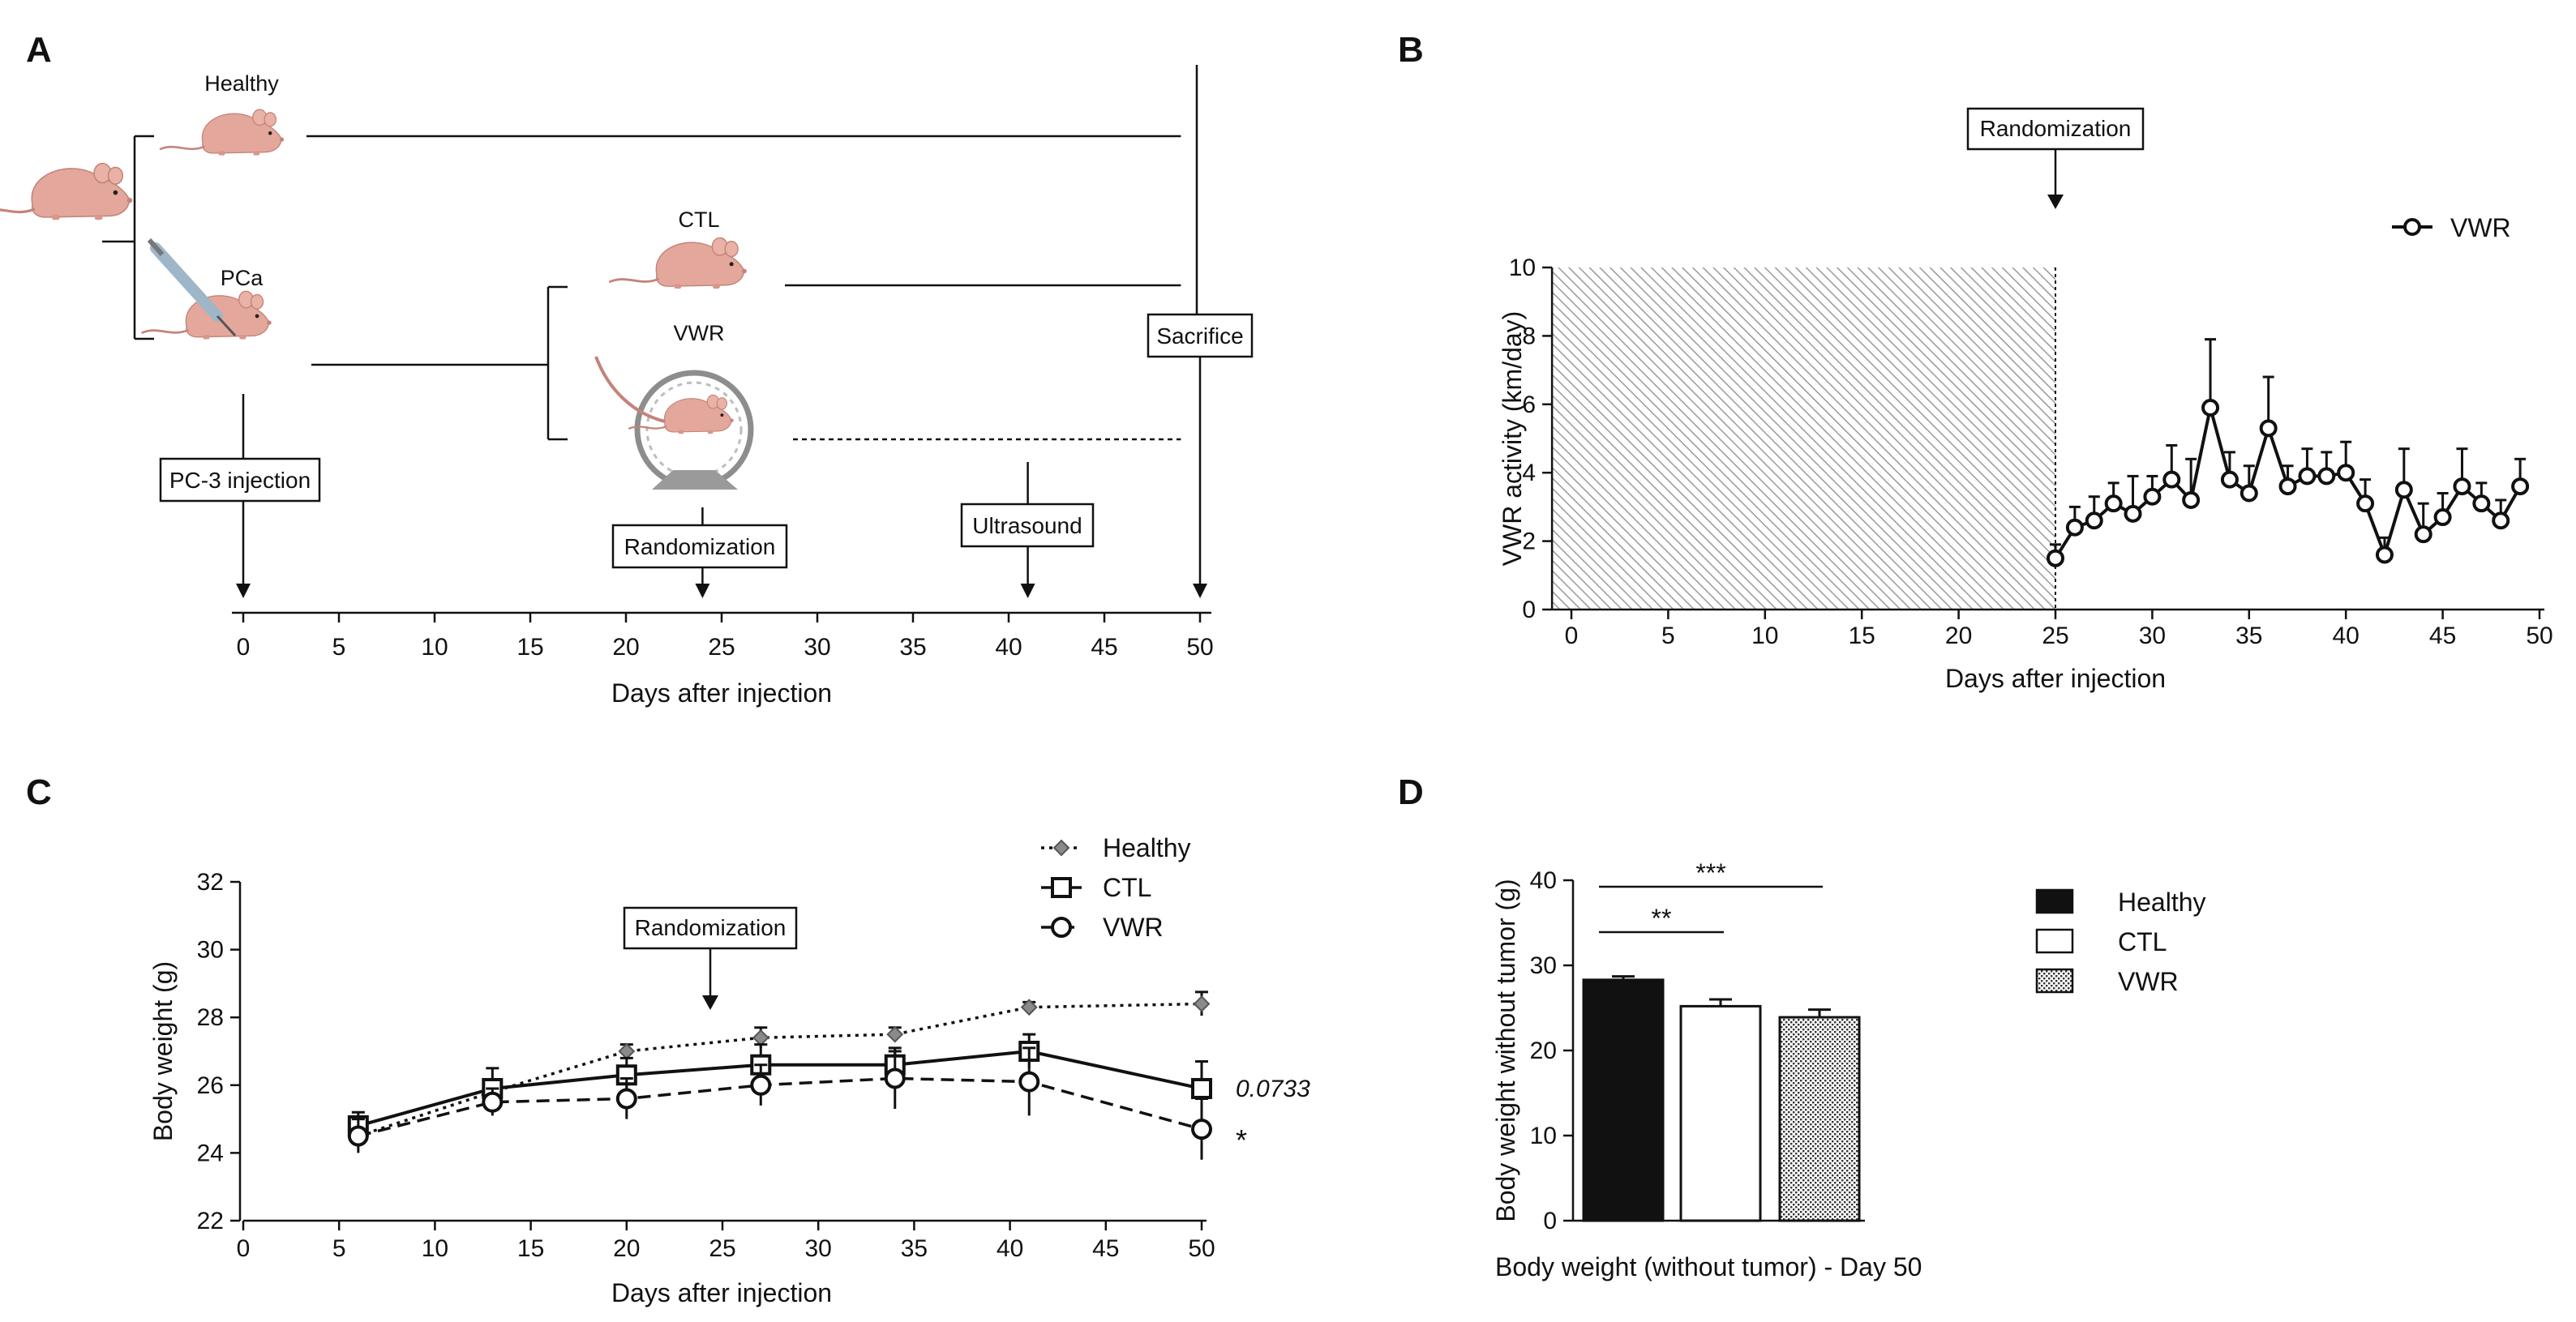 This screenshot has width=2576, height=1322. I want to click on panel-d-title: Body weight (without tumor) - Day 50, so click(1708, 1266).